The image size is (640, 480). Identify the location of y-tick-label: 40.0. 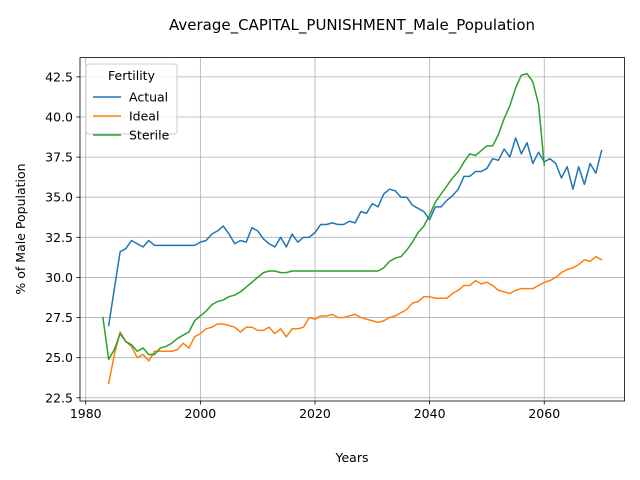
(59, 116).